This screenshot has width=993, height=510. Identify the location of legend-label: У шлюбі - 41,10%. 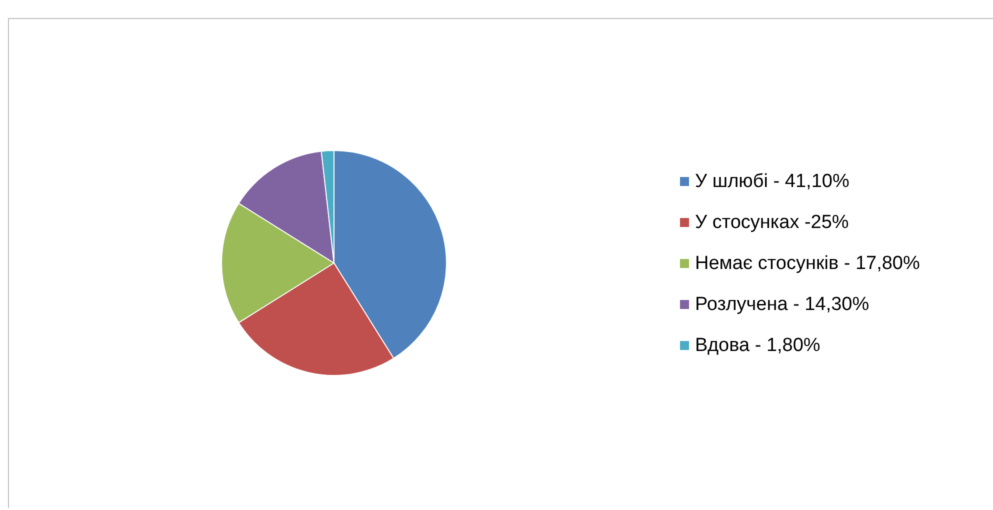
(772, 181).